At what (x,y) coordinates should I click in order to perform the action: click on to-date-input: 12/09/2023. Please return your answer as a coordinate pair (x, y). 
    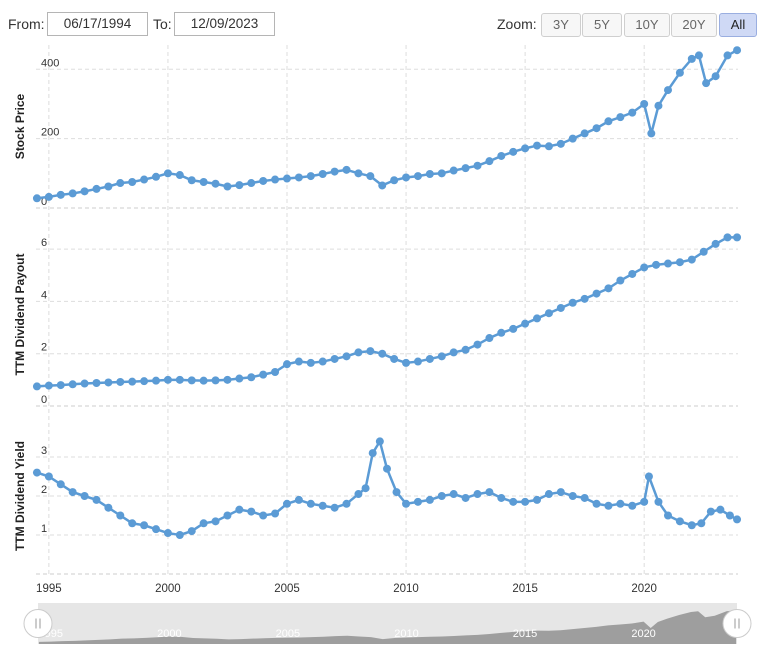
    Looking at the image, I should click on (224, 24).